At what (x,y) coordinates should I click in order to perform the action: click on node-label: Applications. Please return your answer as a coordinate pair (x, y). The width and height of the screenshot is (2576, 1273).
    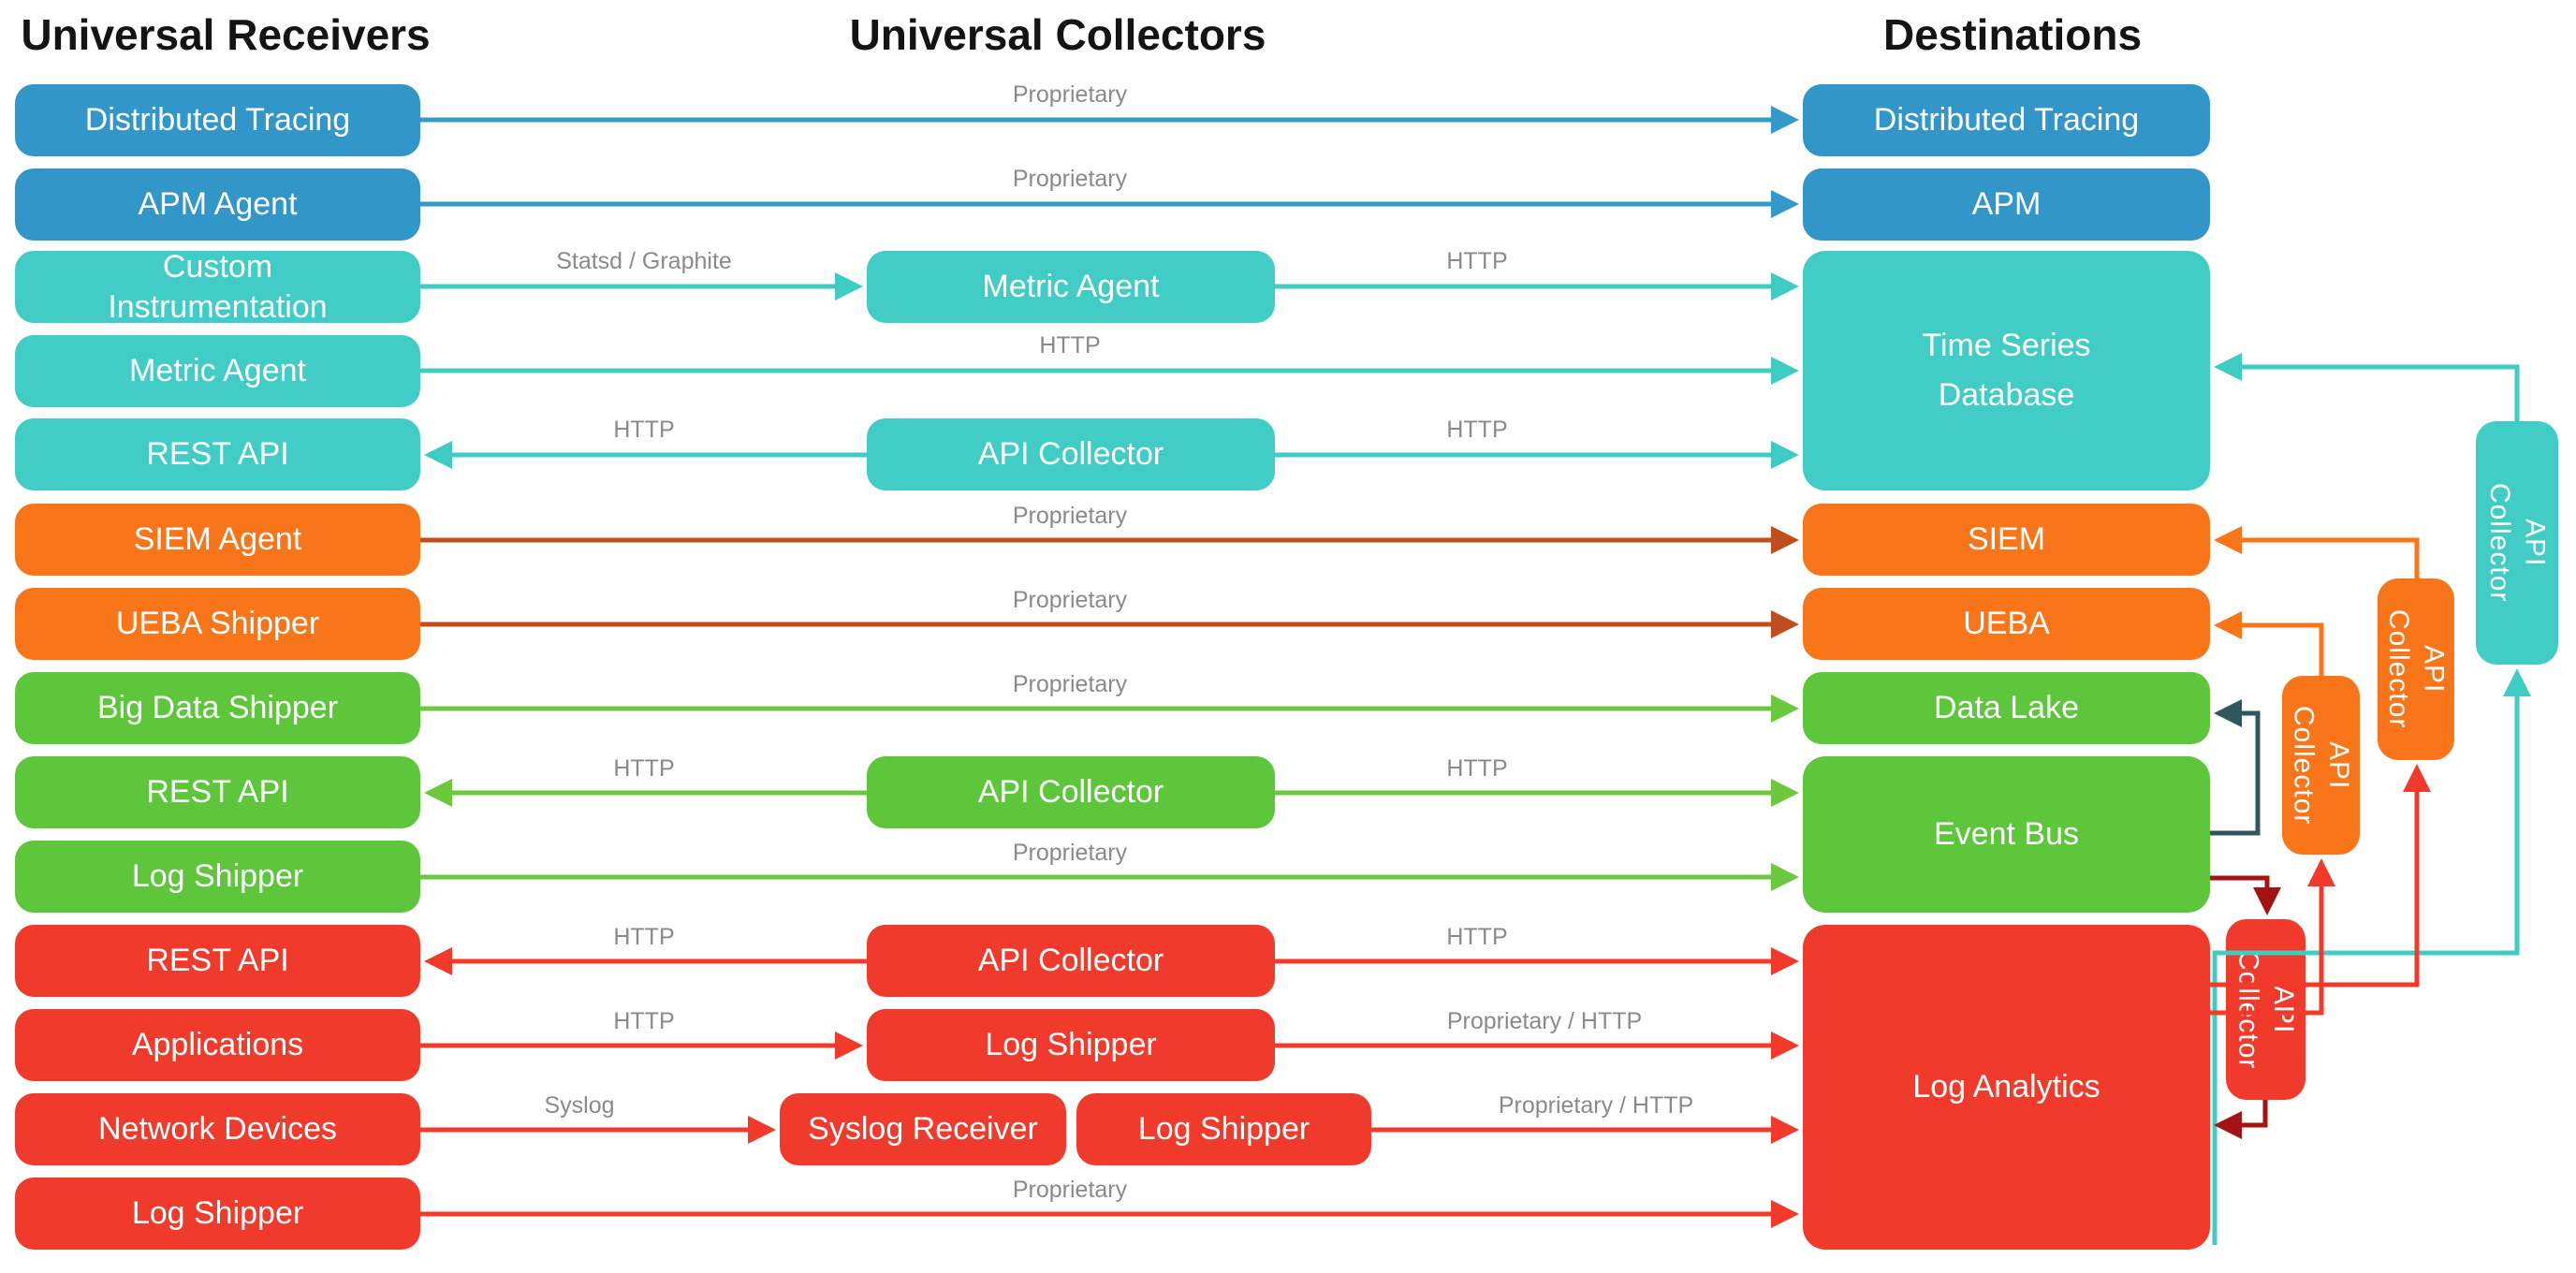
    Looking at the image, I should click on (217, 1045).